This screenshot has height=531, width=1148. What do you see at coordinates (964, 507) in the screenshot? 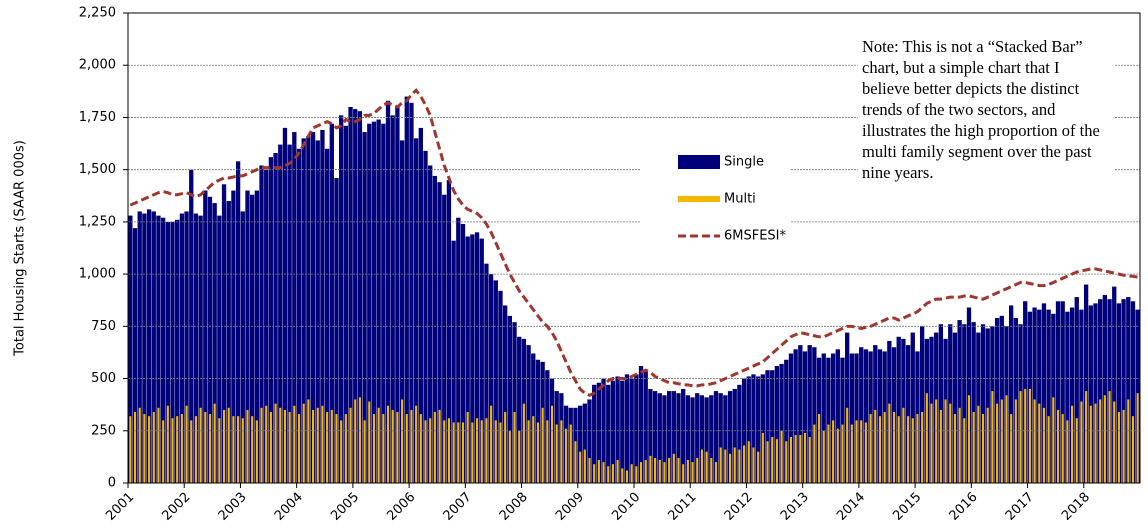
I see `x-tick-label: 2016` at bounding box center [964, 507].